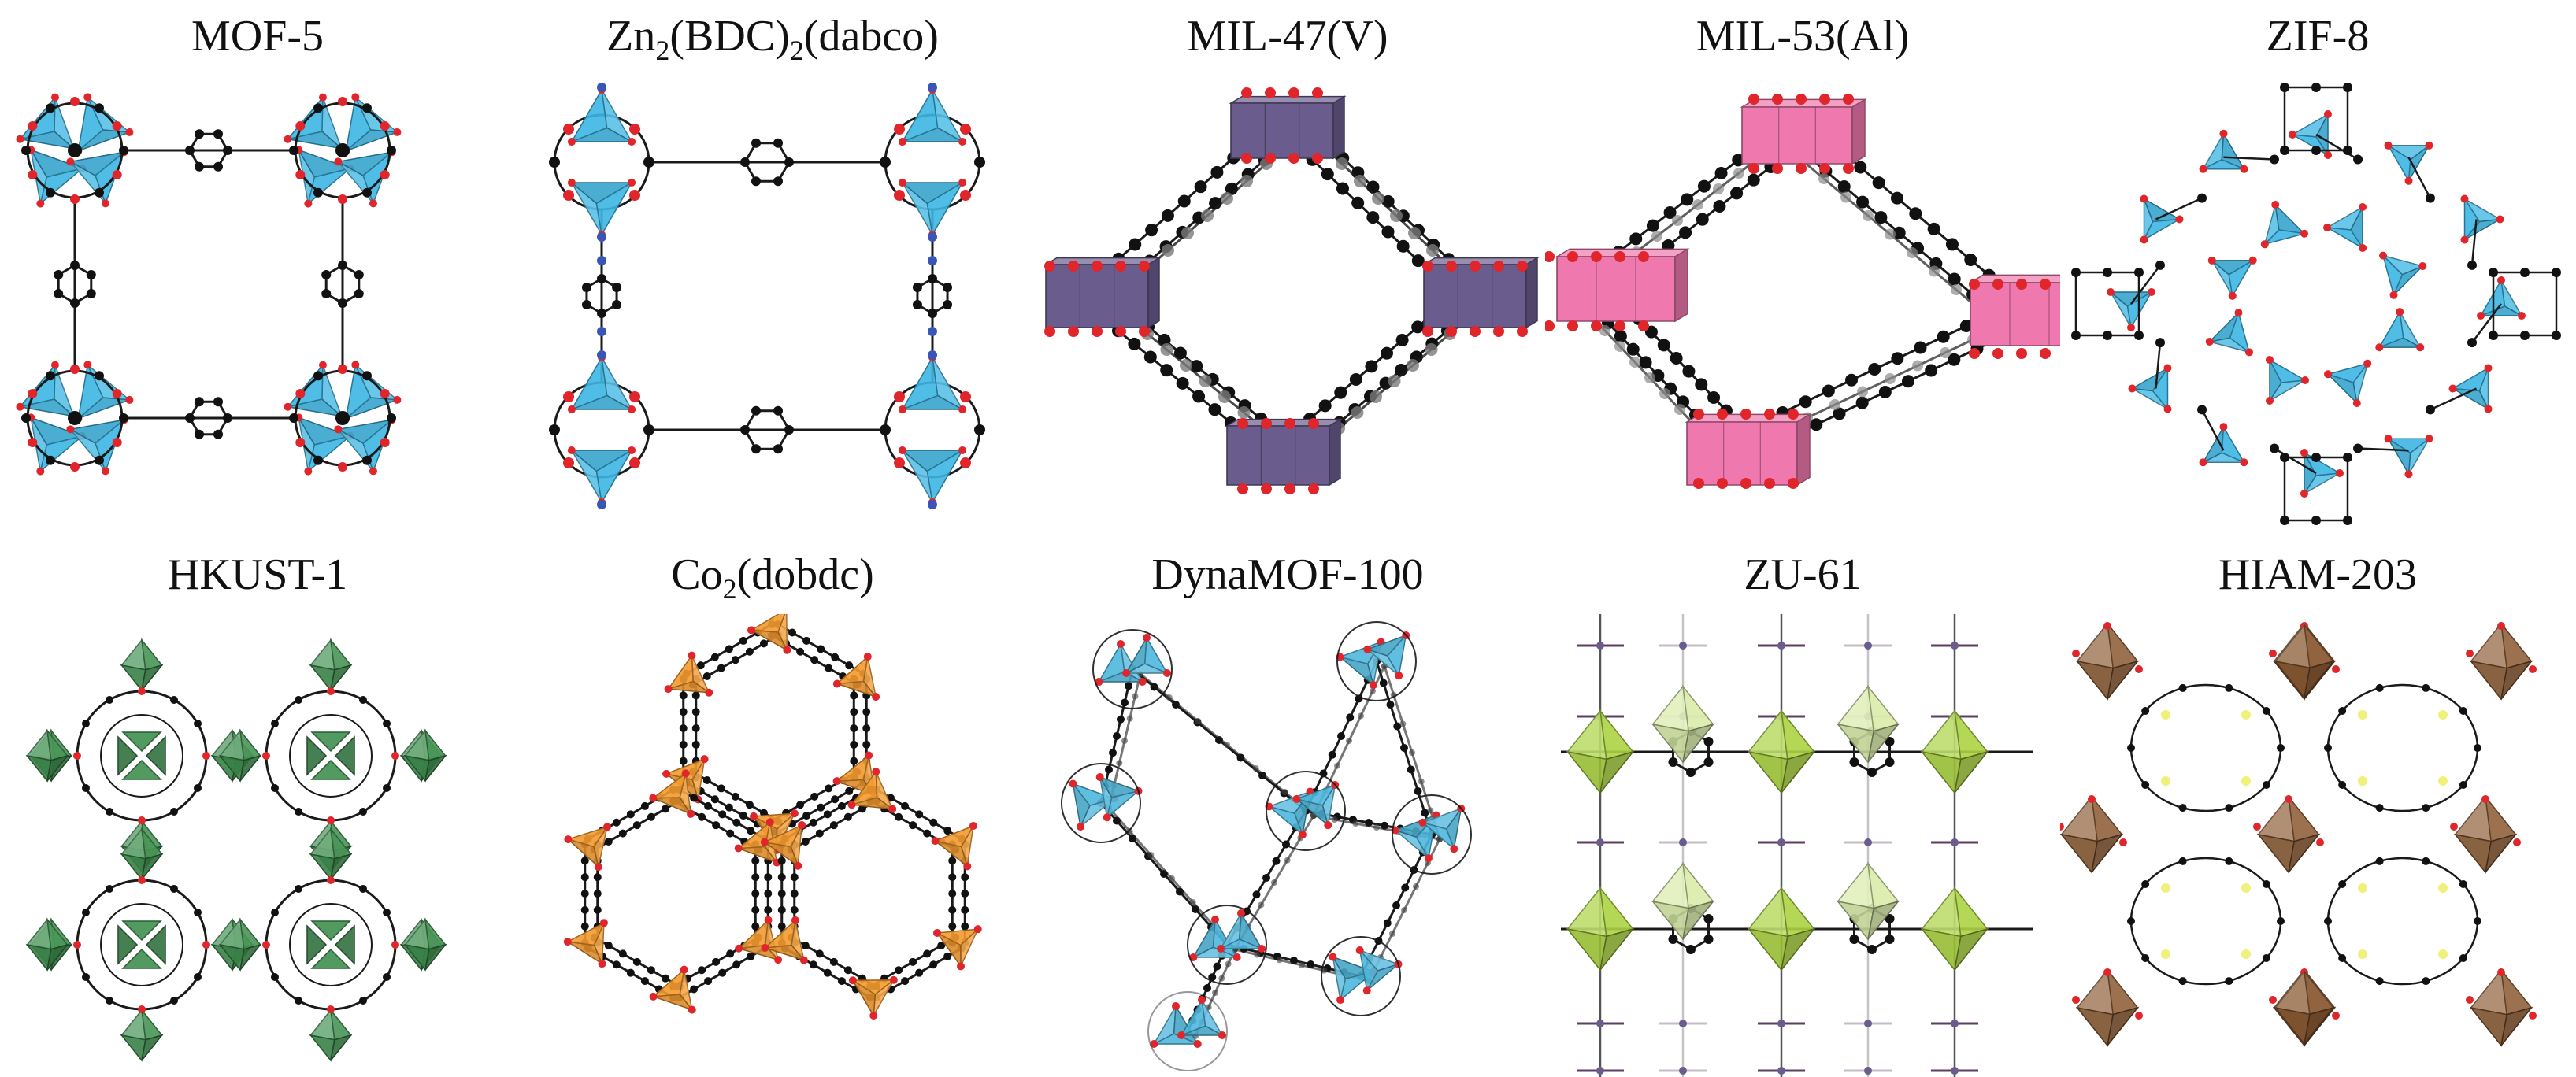 This screenshot has height=1077, width=2576. Describe the element at coordinates (1287, 307) in the screenshot. I see `crystal-structure-diagram` at that location.